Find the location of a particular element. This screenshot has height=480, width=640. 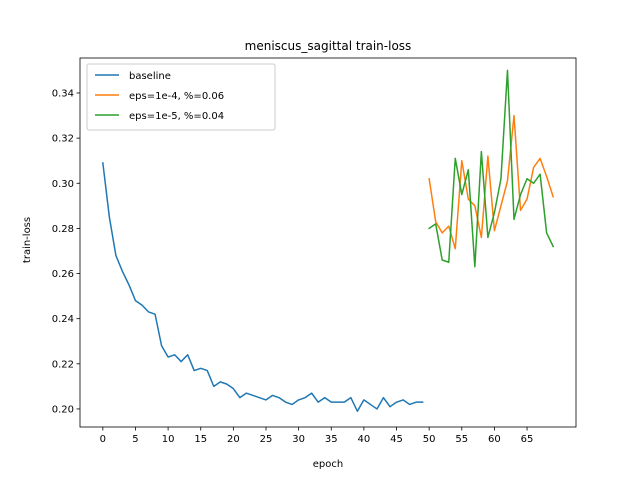

x-tick-label: 40 is located at coordinates (364, 439).